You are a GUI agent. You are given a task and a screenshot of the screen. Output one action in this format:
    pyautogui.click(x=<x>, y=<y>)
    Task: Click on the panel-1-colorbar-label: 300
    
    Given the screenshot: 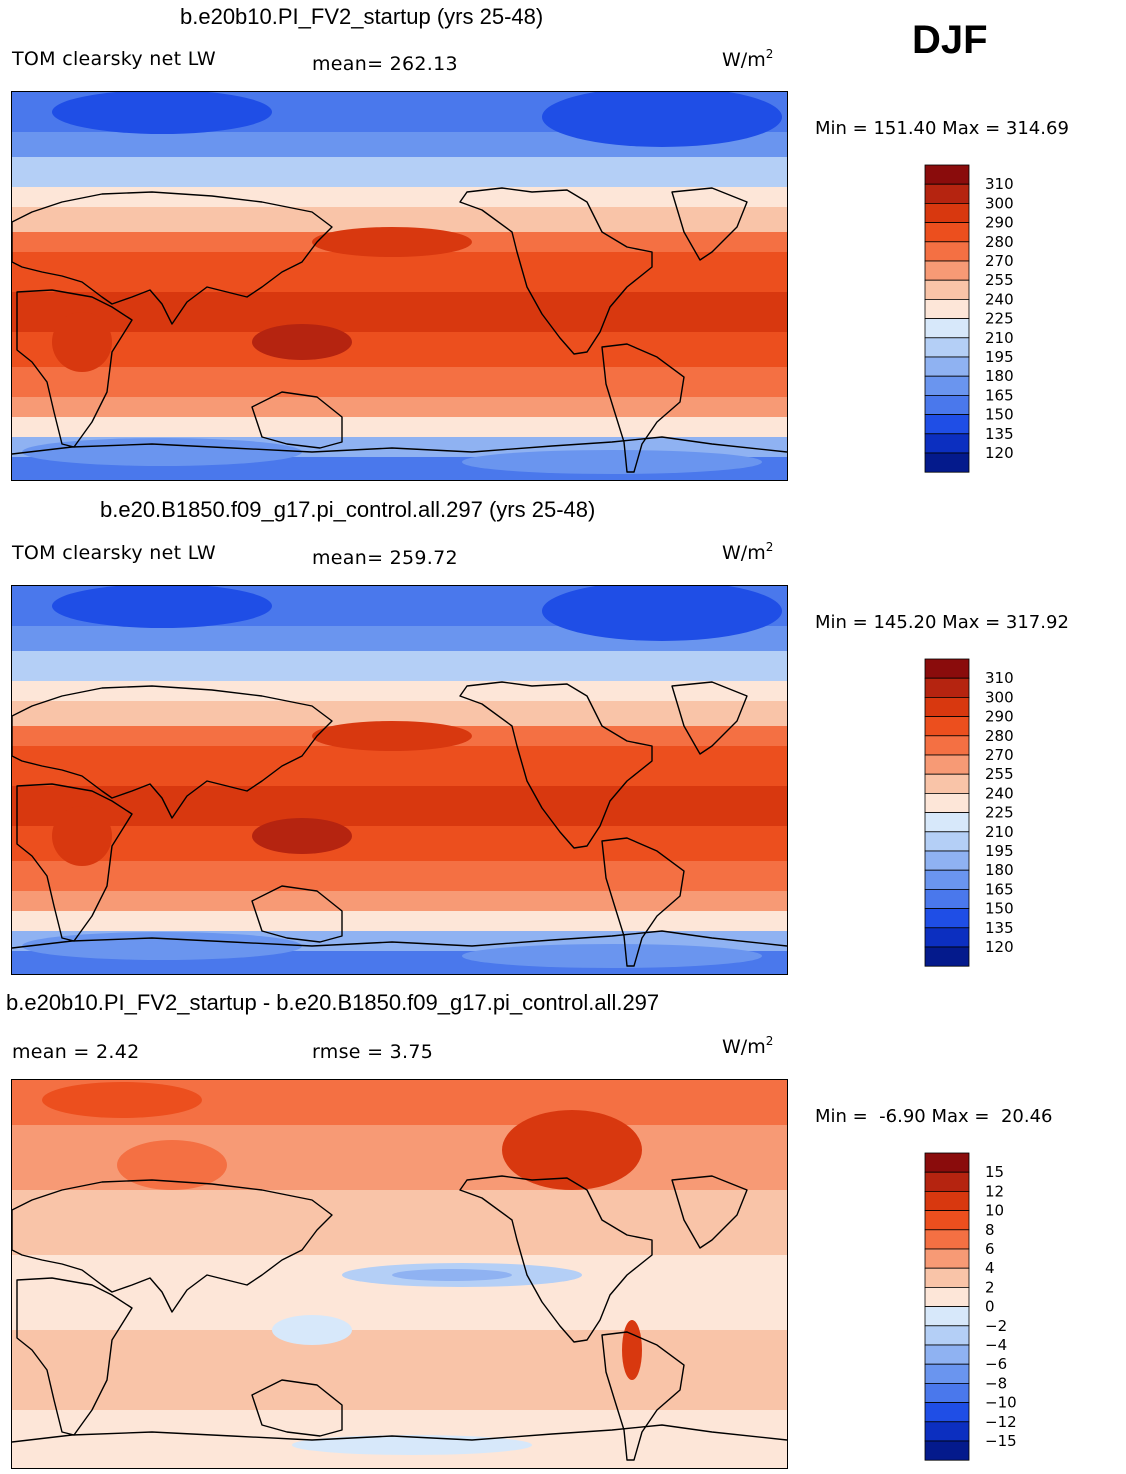 What is the action you would take?
    pyautogui.click(x=999, y=203)
    